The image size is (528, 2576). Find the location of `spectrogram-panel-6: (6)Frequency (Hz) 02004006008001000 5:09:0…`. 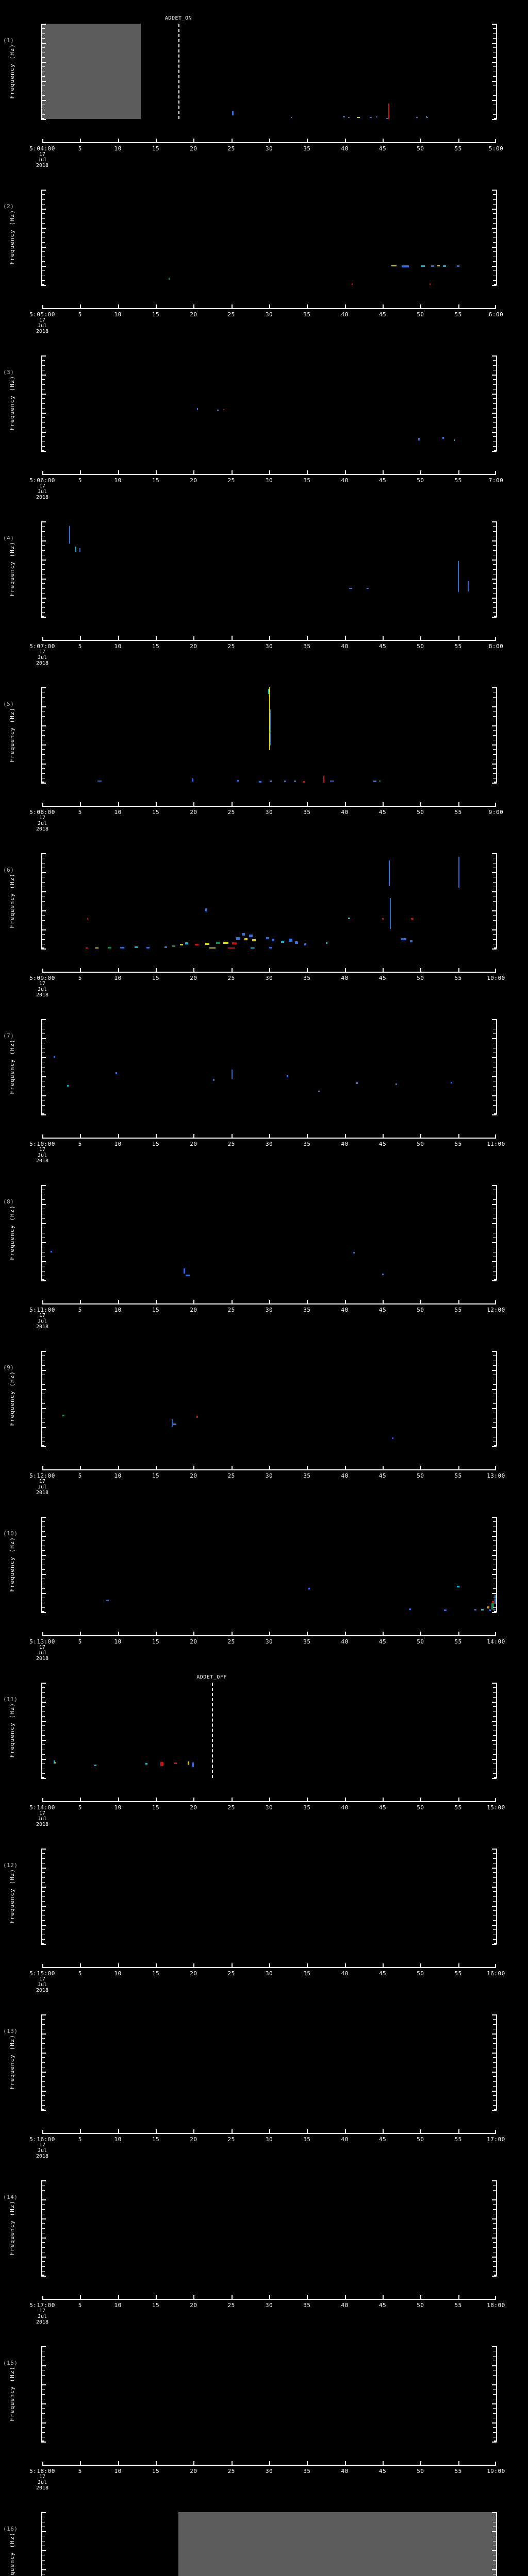

spectrogram-panel-6: (6)Frequency (Hz) 02004006008001000 5:09:0… is located at coordinates (264, 913).